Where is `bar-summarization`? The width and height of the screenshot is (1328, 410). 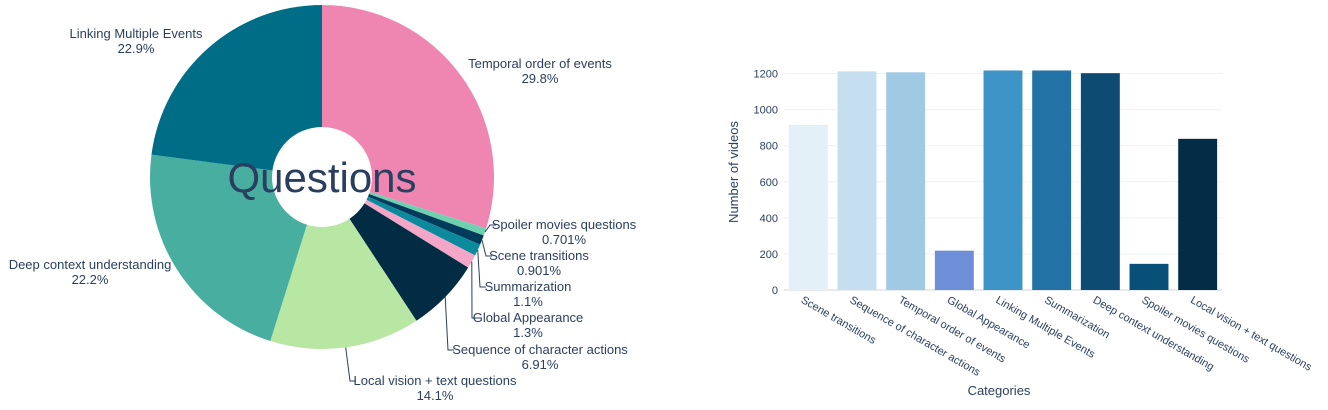
bar-summarization is located at coordinates (1052, 180).